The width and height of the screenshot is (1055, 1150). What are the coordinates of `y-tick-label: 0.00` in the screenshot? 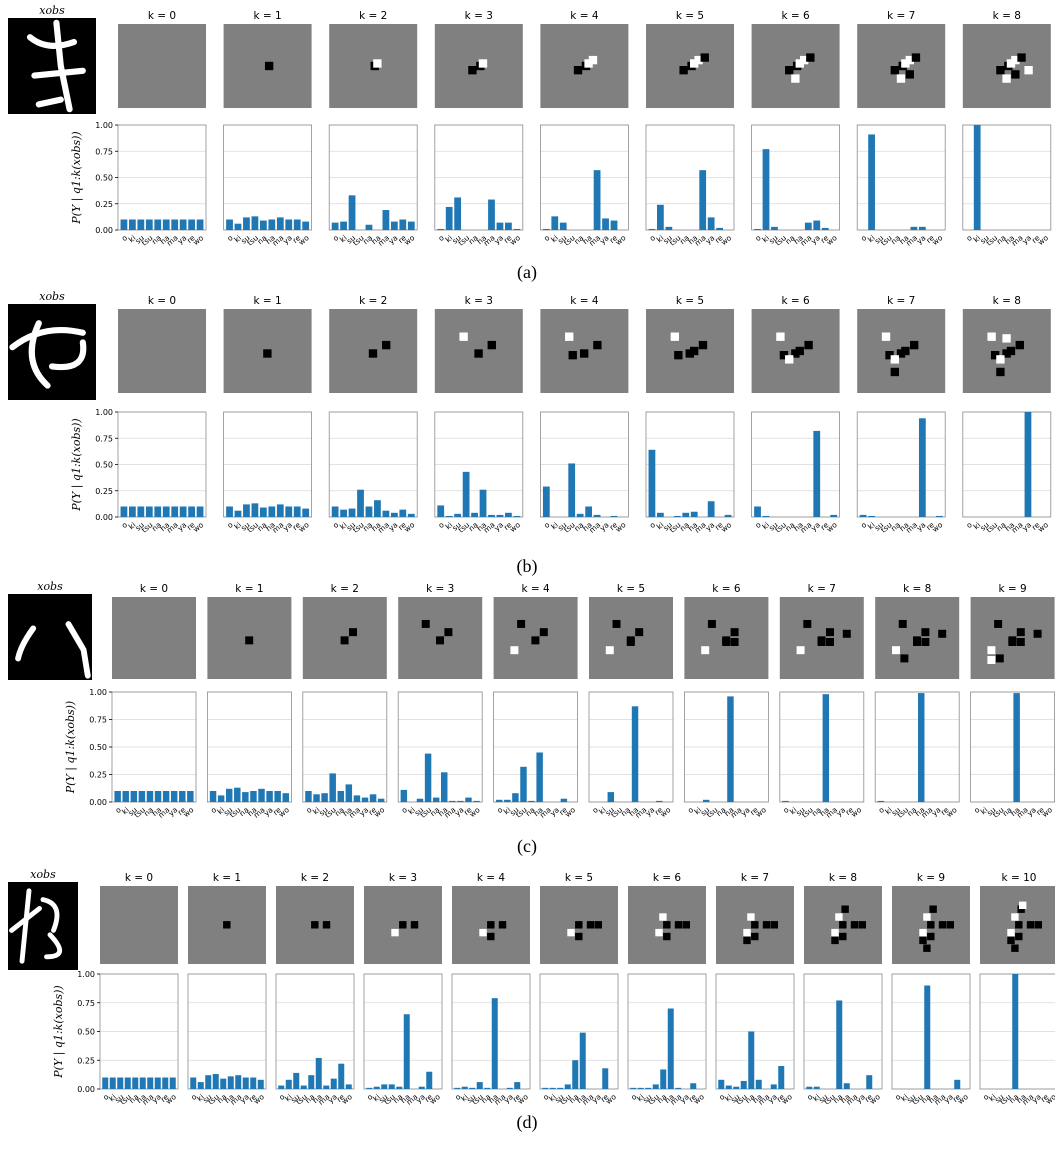 It's located at (98, 802).